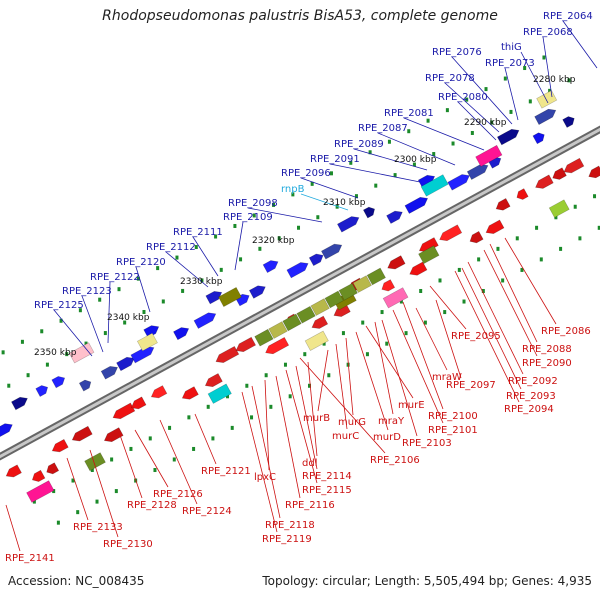  Describe the element at coordinates (152, 505) in the screenshot. I see `reverse-gene-label: RPE_2128` at that location.